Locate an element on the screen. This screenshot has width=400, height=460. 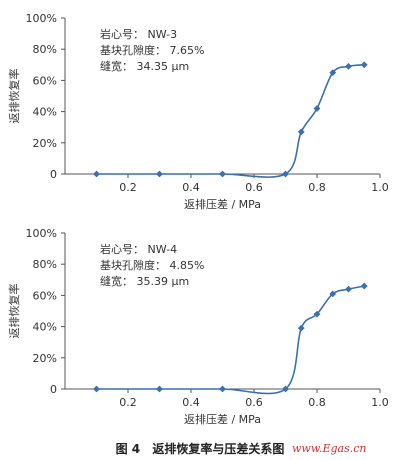
figure-number: 图 4 is located at coordinates (128, 449).